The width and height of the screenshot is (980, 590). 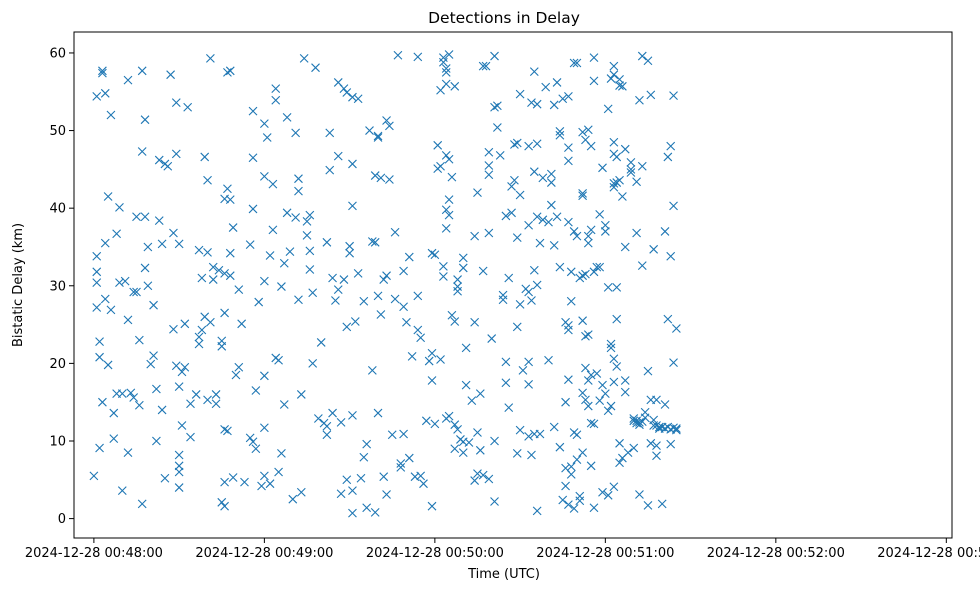 What do you see at coordinates (776, 553) in the screenshot?
I see `x-tick-label: 2024-12-28 00:52:00` at bounding box center [776, 553].